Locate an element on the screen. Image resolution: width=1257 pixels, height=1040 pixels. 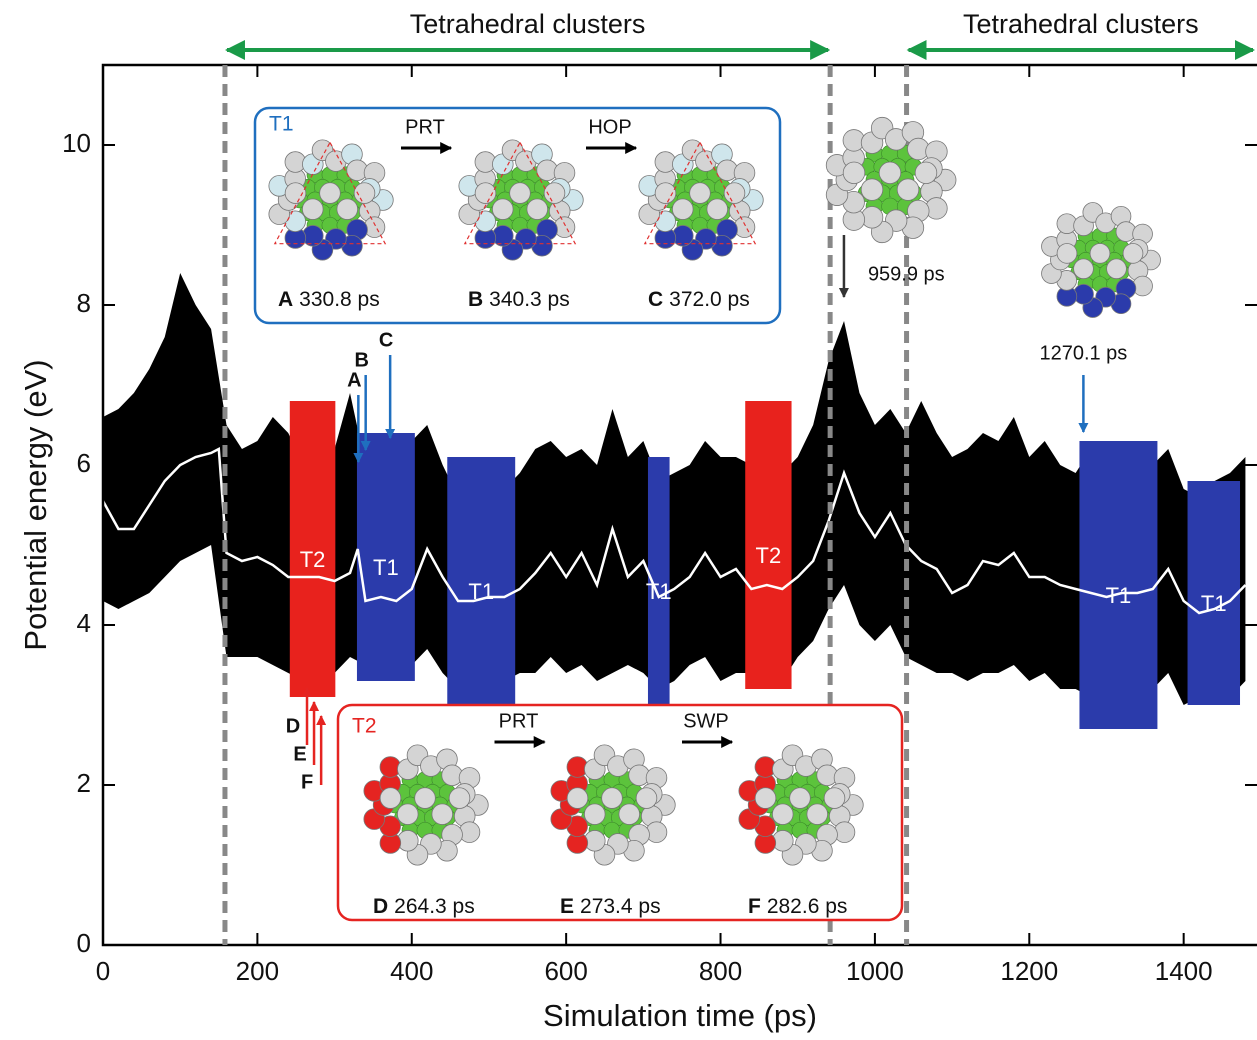
frame-time: 340.3 ps is located at coordinates (529, 299).